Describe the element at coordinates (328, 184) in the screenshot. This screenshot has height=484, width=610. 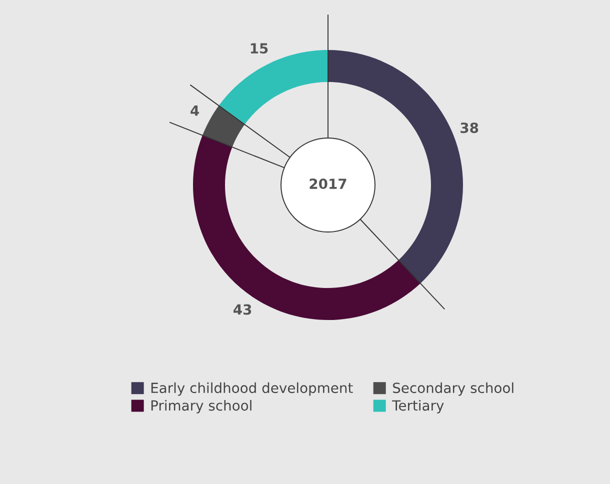
I see `text: 2017` at that location.